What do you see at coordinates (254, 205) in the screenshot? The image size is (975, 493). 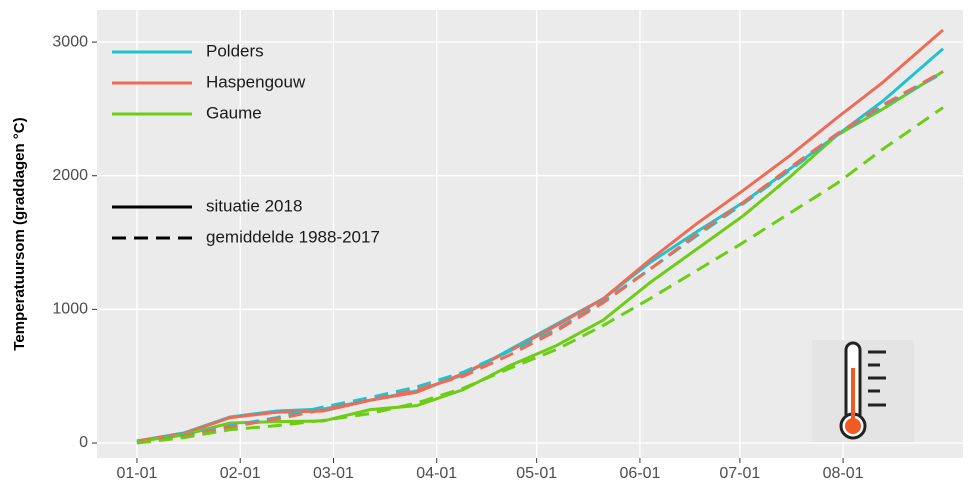 I see `legend-label: situatie 2018` at bounding box center [254, 205].